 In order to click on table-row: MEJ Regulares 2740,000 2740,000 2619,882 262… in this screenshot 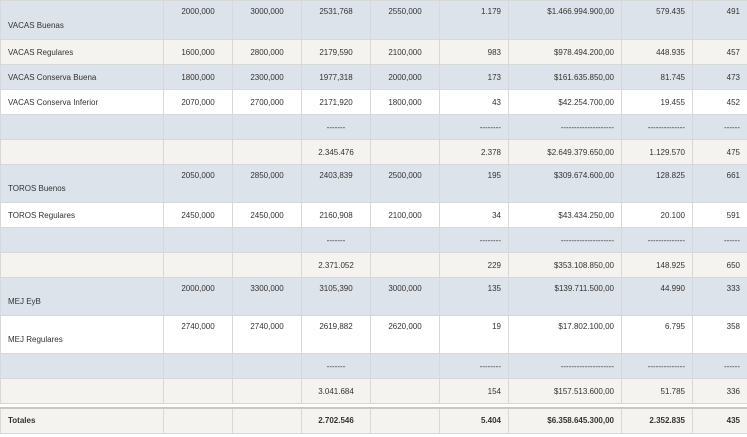, I will do `click(373, 334)`.